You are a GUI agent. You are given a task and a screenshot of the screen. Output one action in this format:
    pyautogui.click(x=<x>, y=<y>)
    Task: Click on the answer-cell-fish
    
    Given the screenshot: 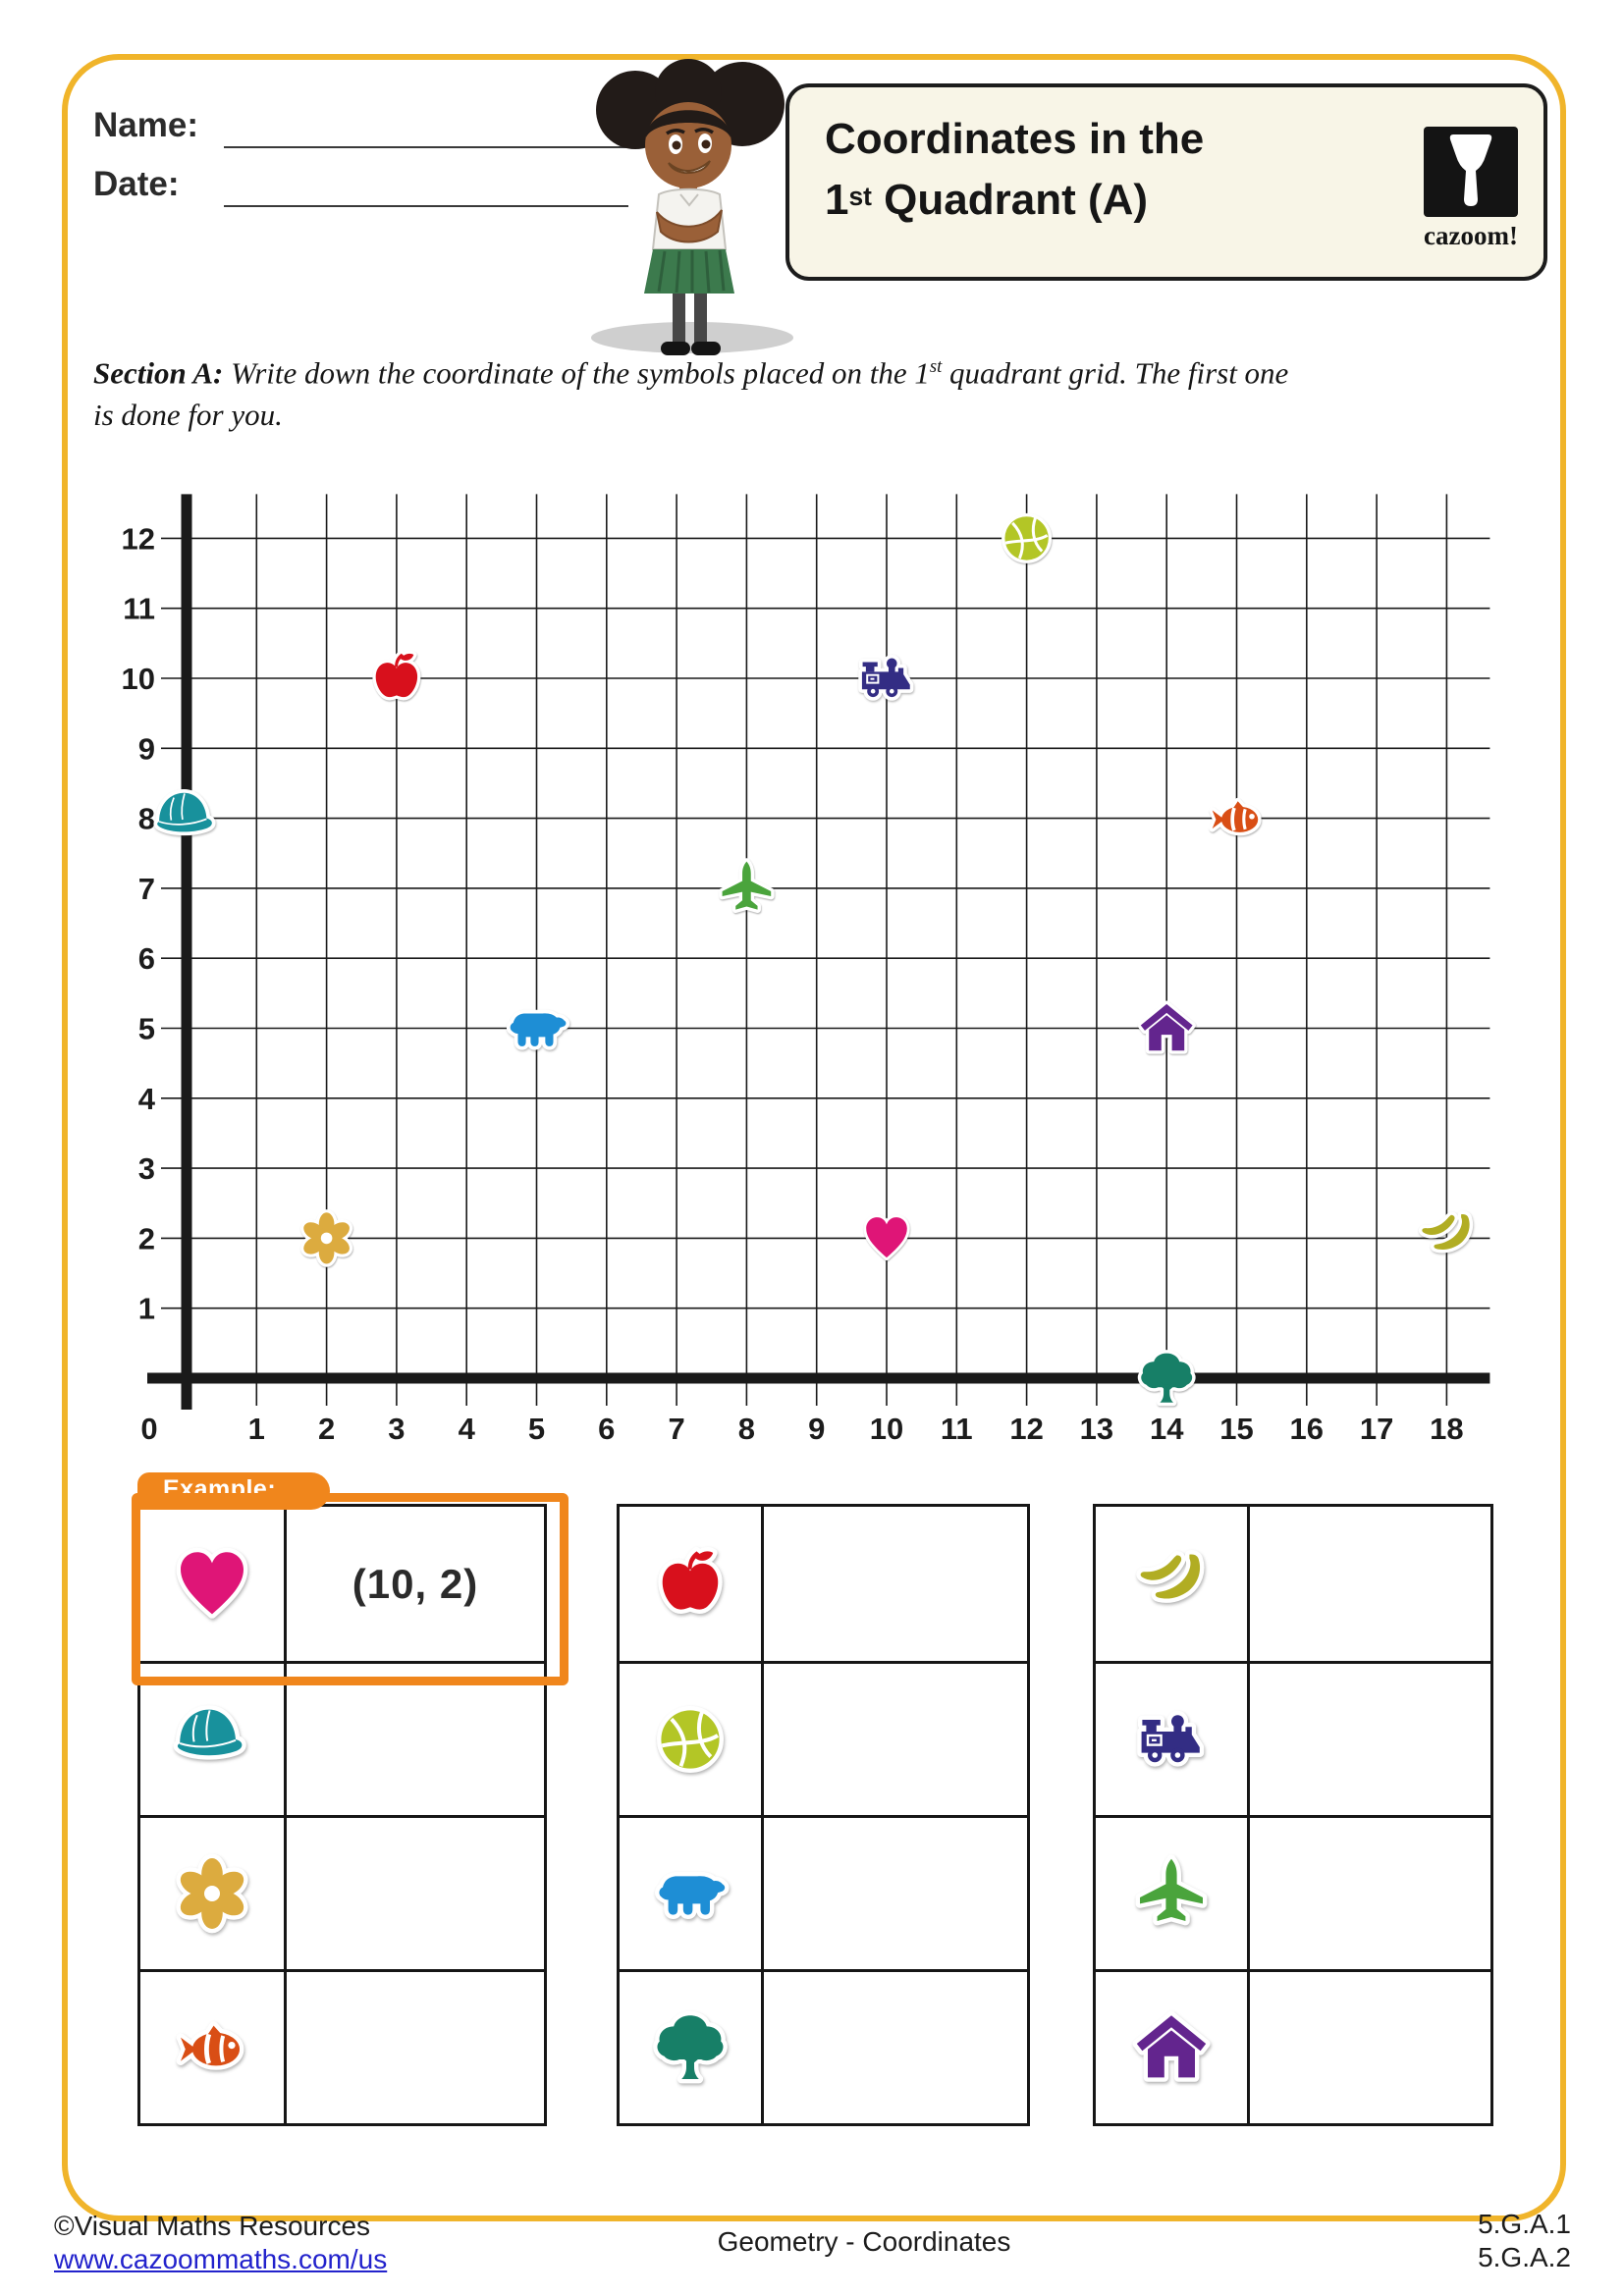 What is the action you would take?
    pyautogui.click(x=414, y=2046)
    